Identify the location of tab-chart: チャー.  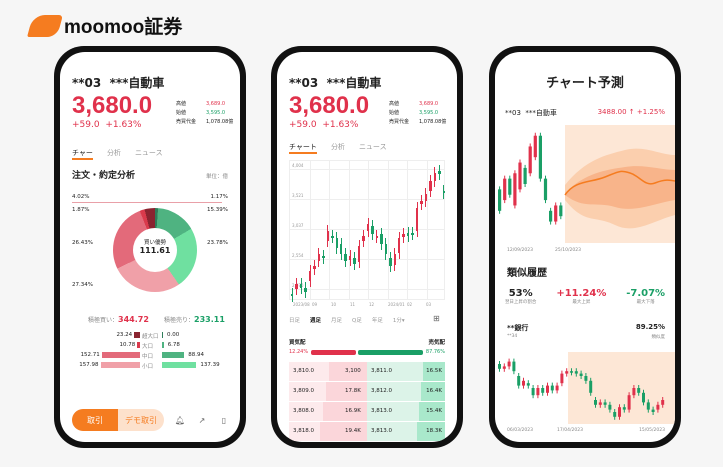
(82, 154).